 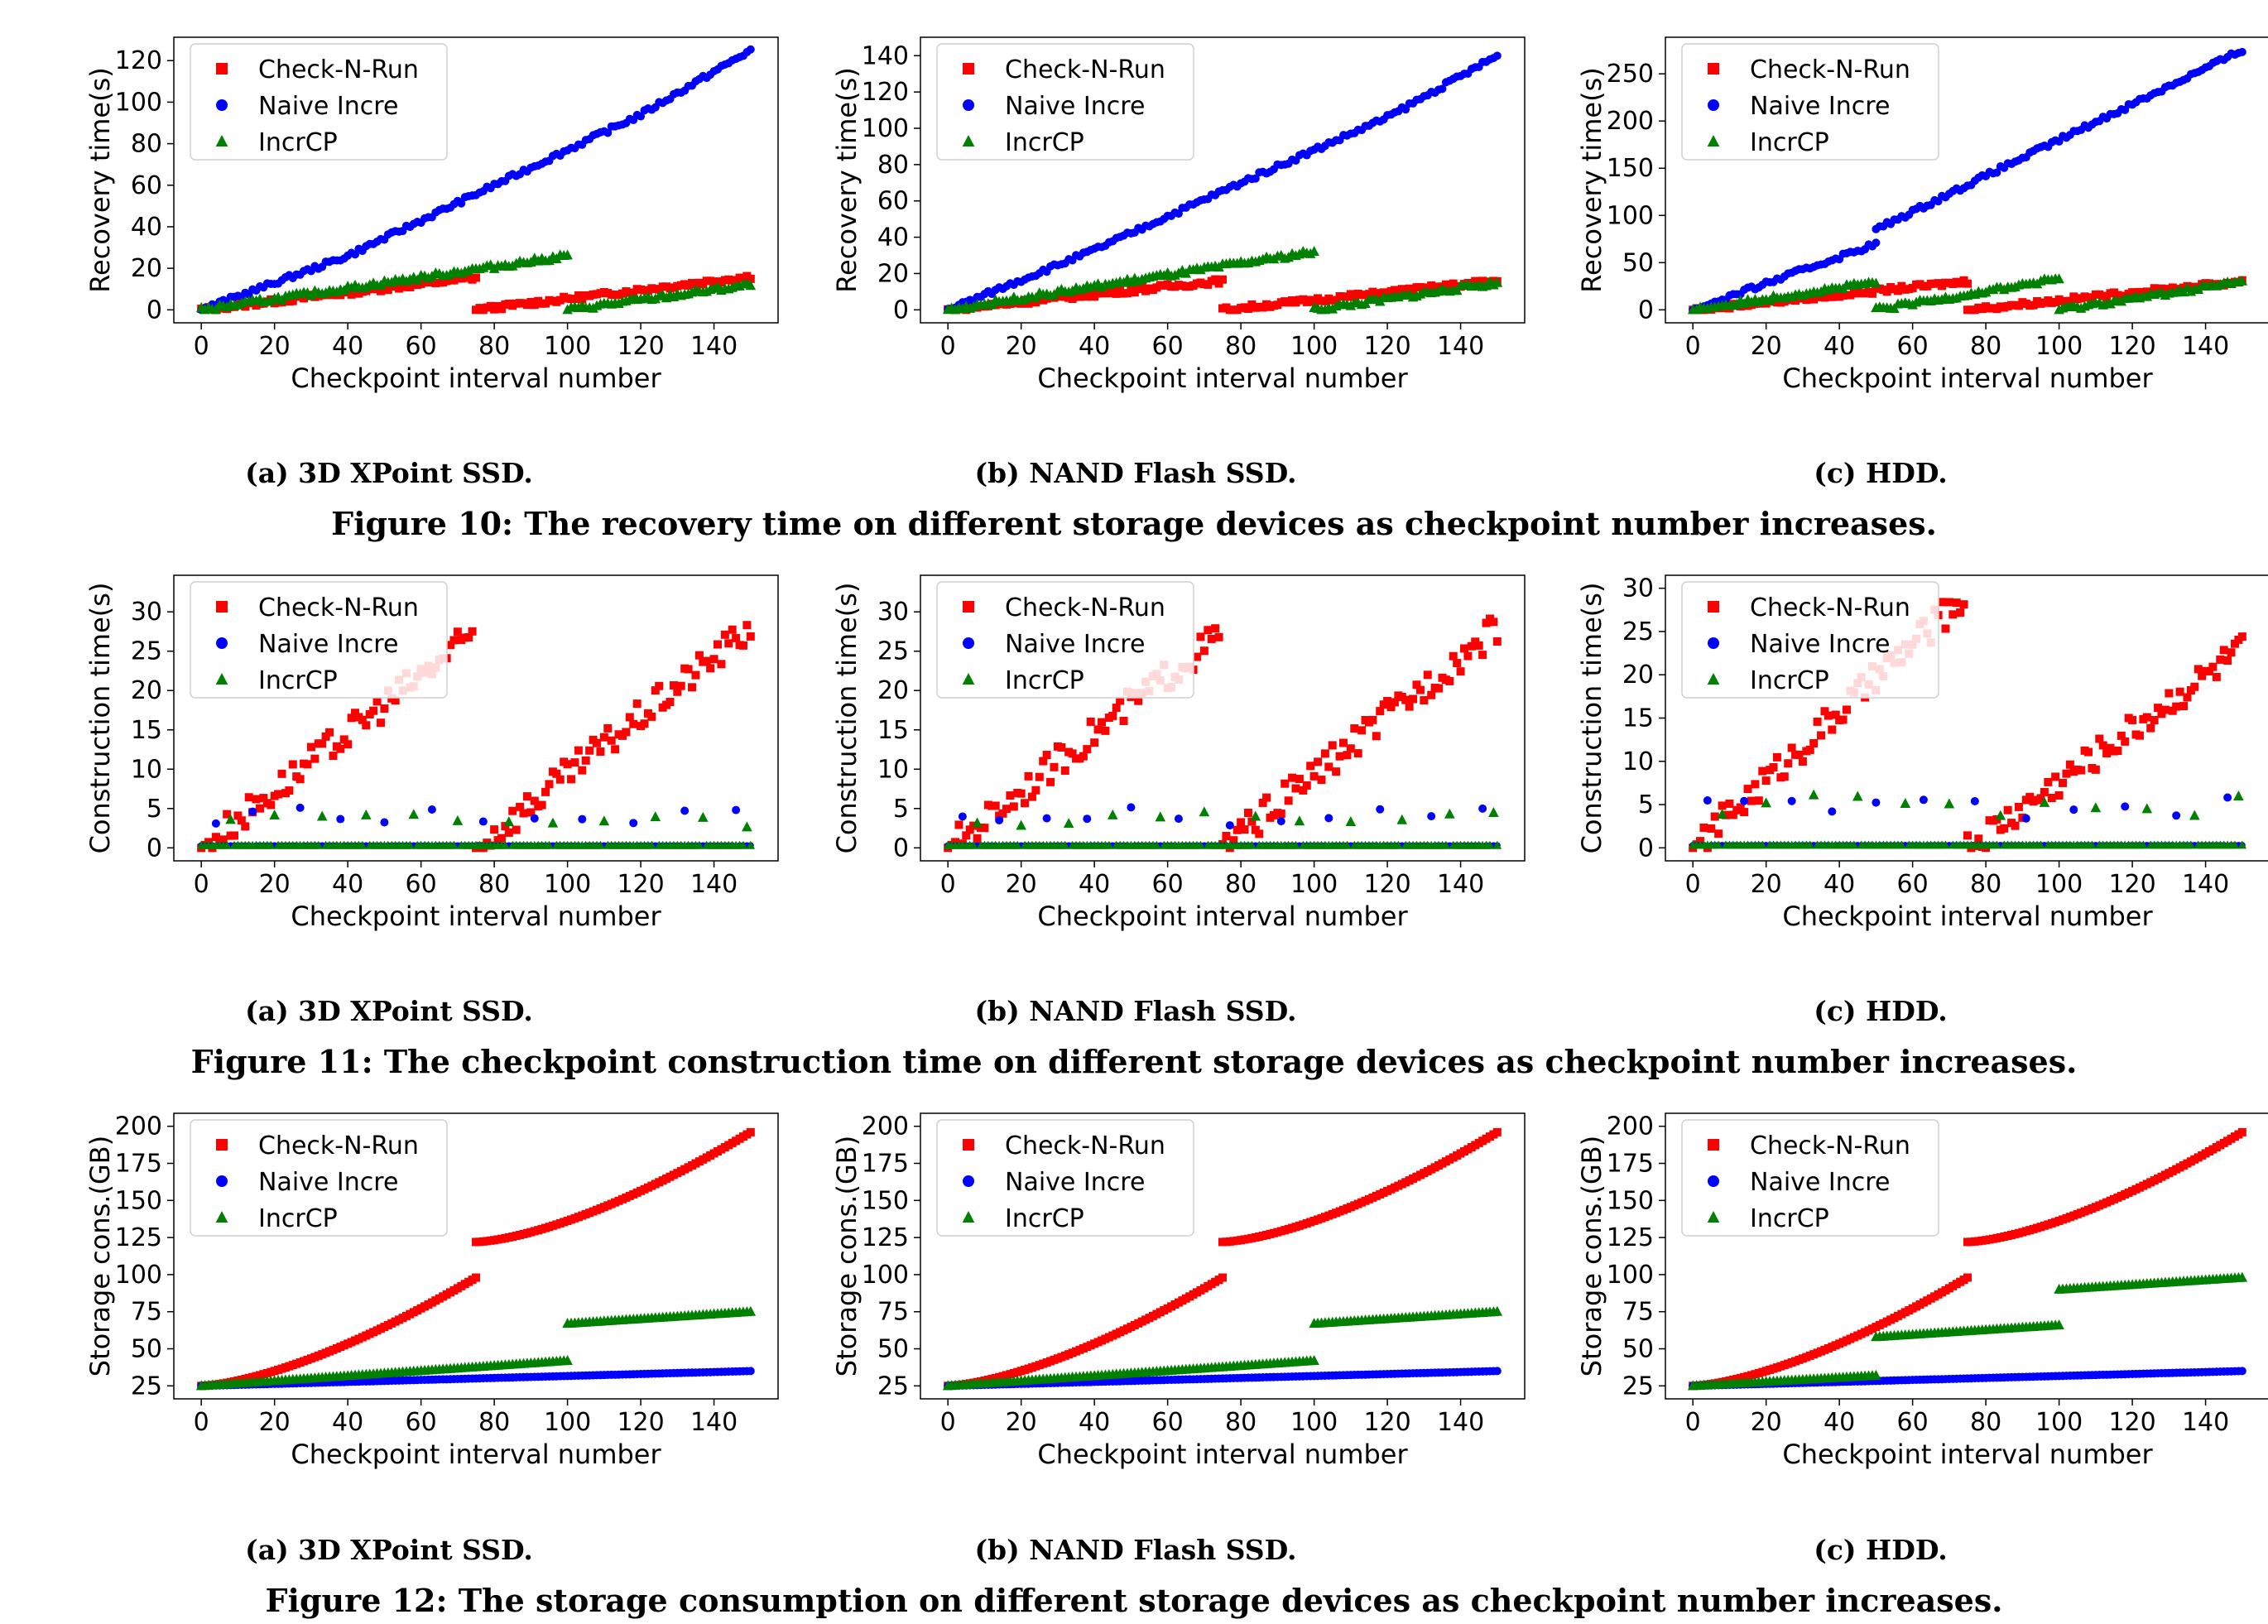 What do you see at coordinates (1223, 183) in the screenshot?
I see `series-naive-incre` at bounding box center [1223, 183].